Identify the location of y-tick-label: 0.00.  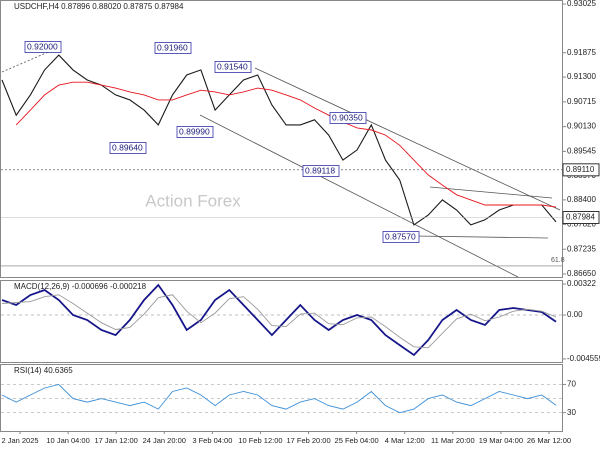
(575, 314).